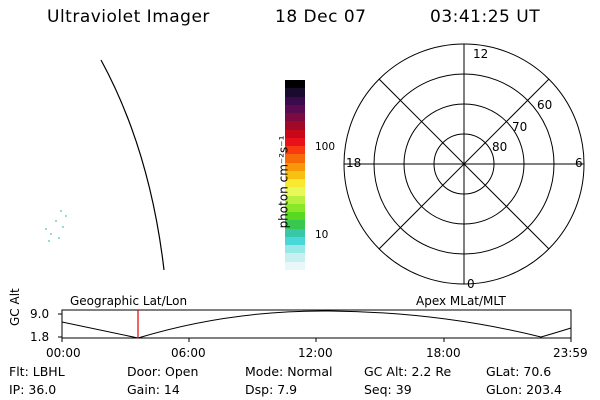 The width and height of the screenshot is (600, 400). Describe the element at coordinates (520, 127) in the screenshot. I see `lat-label-70: 70` at that location.